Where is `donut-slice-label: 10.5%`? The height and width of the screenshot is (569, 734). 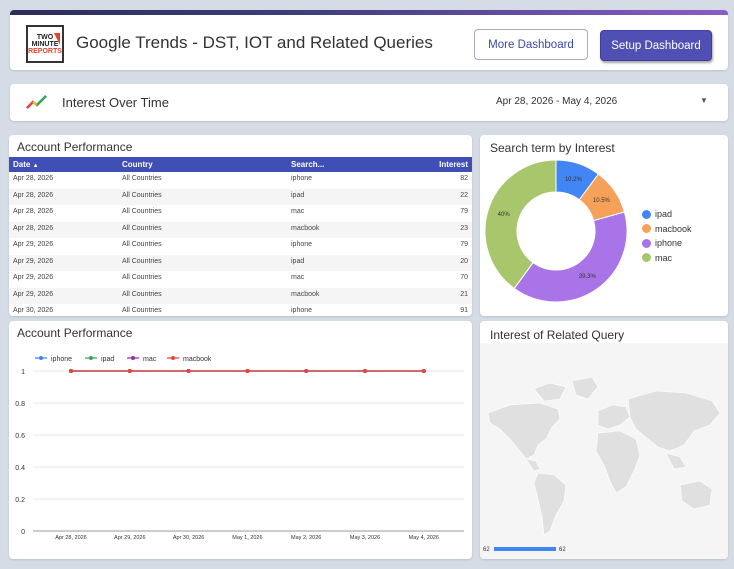 donut-slice-label: 10.5% is located at coordinates (602, 201).